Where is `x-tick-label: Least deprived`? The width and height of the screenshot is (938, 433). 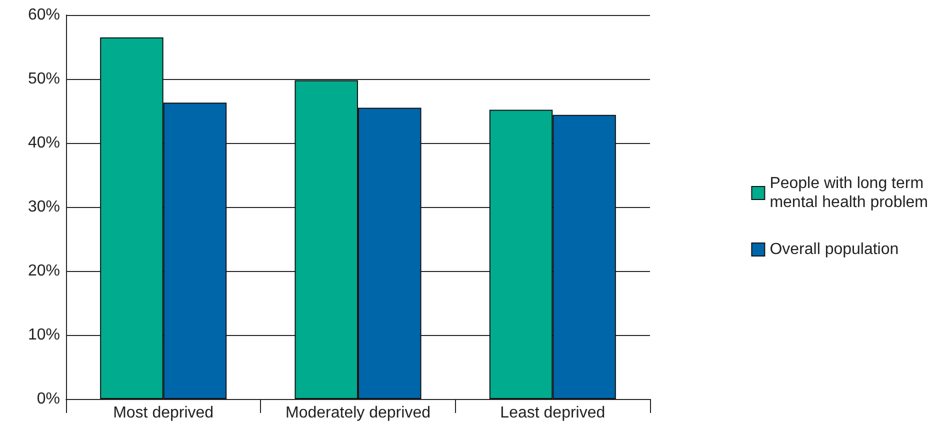
x-tick-label: Least deprived is located at coordinates (553, 413).